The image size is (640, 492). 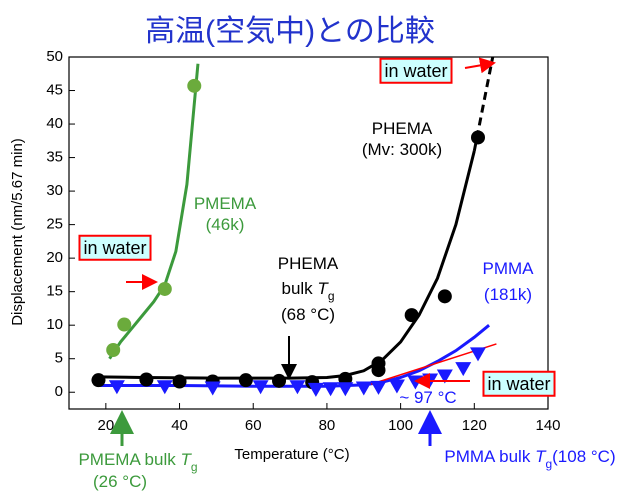 What do you see at coordinates (179, 425) in the screenshot?
I see `x-tick-label: 40` at bounding box center [179, 425].